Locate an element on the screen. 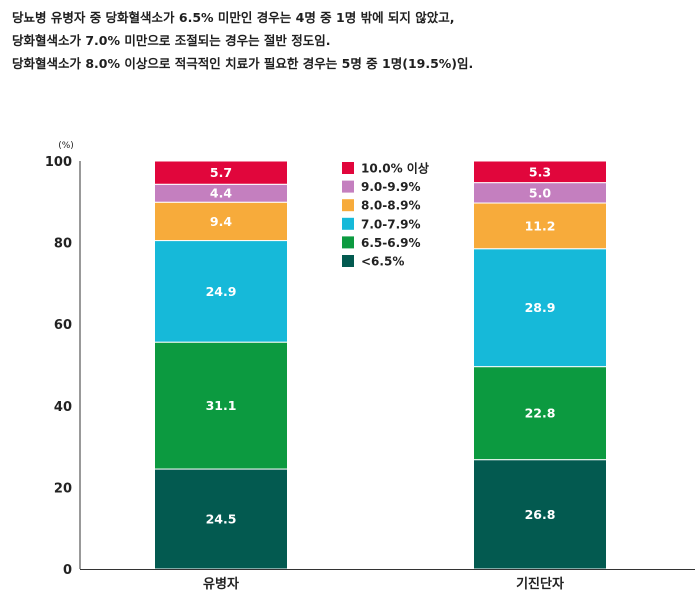 This screenshot has width=698, height=610. data-label-2-1: 26.8 is located at coordinates (540, 514).